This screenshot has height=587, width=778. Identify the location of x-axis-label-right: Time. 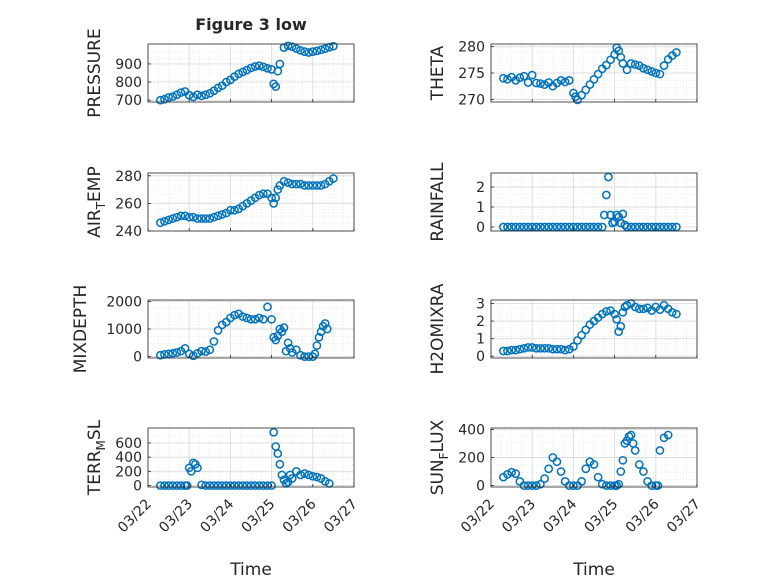
(593, 570).